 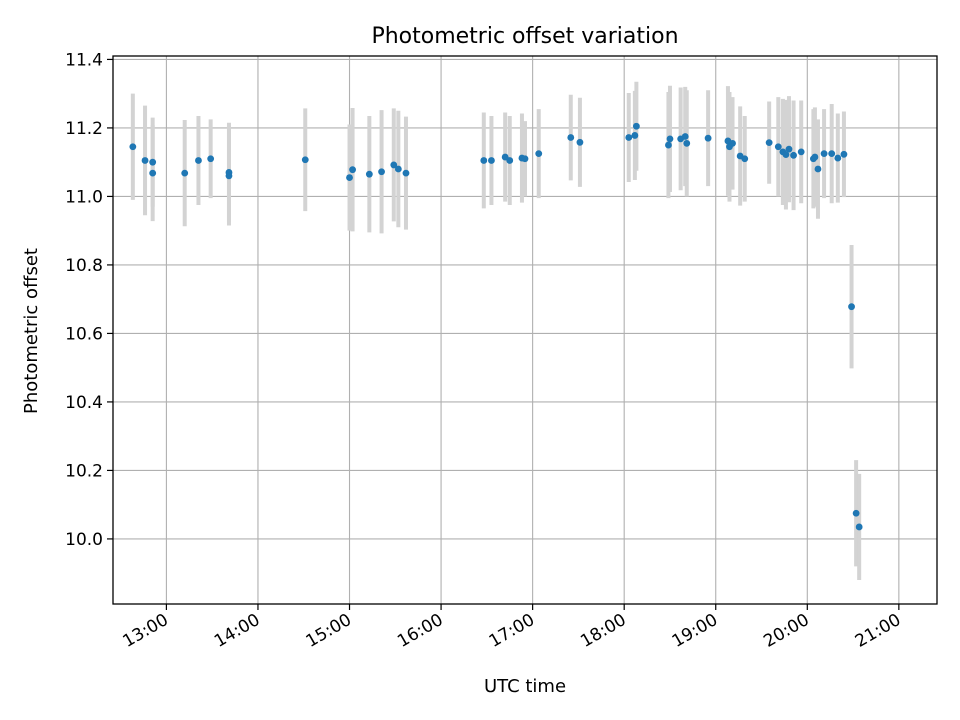 I want to click on y-axis-label: Photometric offset, so click(x=31, y=331).